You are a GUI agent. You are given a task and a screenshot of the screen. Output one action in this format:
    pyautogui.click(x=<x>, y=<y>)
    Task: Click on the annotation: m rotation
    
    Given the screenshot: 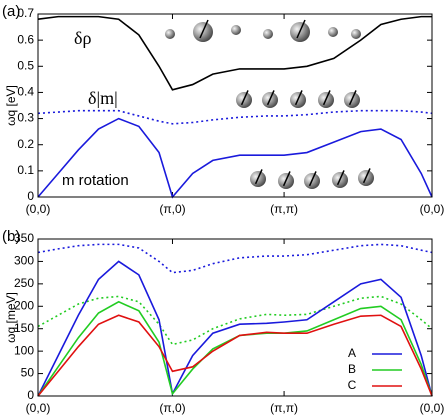 What is the action you would take?
    pyautogui.click(x=95, y=180)
    